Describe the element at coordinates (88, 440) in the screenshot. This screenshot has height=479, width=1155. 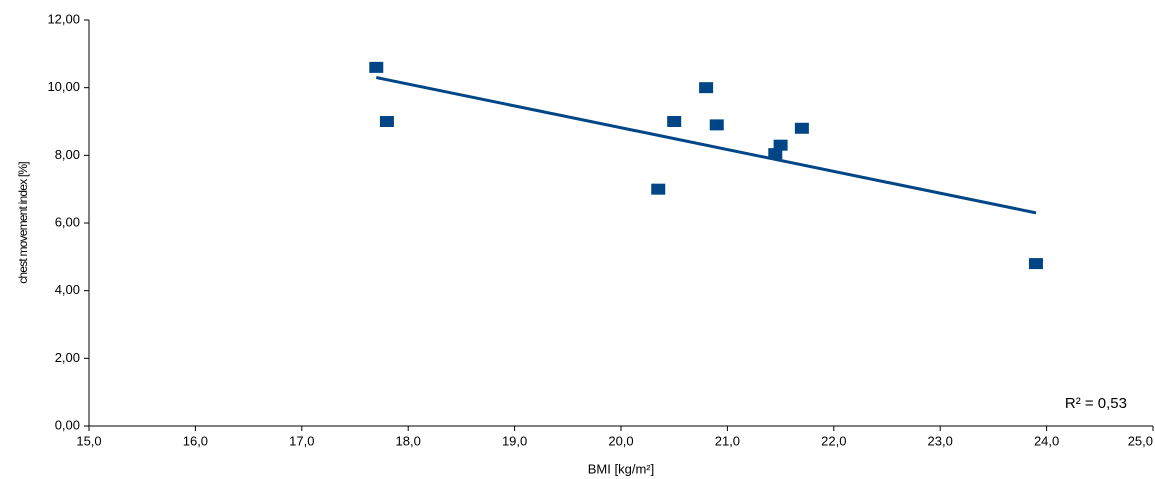
I see `x-tick-label: 15,0` at that location.